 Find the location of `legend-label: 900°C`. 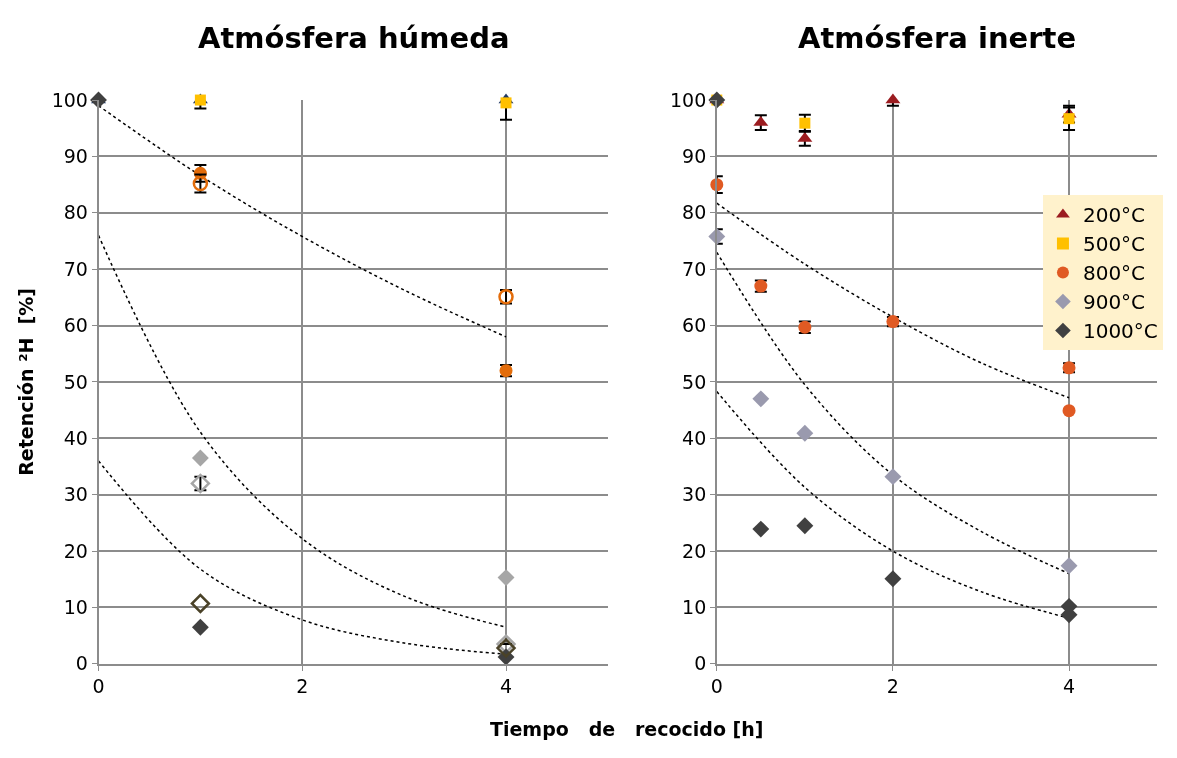

legend-label: 900°C is located at coordinates (1114, 302).